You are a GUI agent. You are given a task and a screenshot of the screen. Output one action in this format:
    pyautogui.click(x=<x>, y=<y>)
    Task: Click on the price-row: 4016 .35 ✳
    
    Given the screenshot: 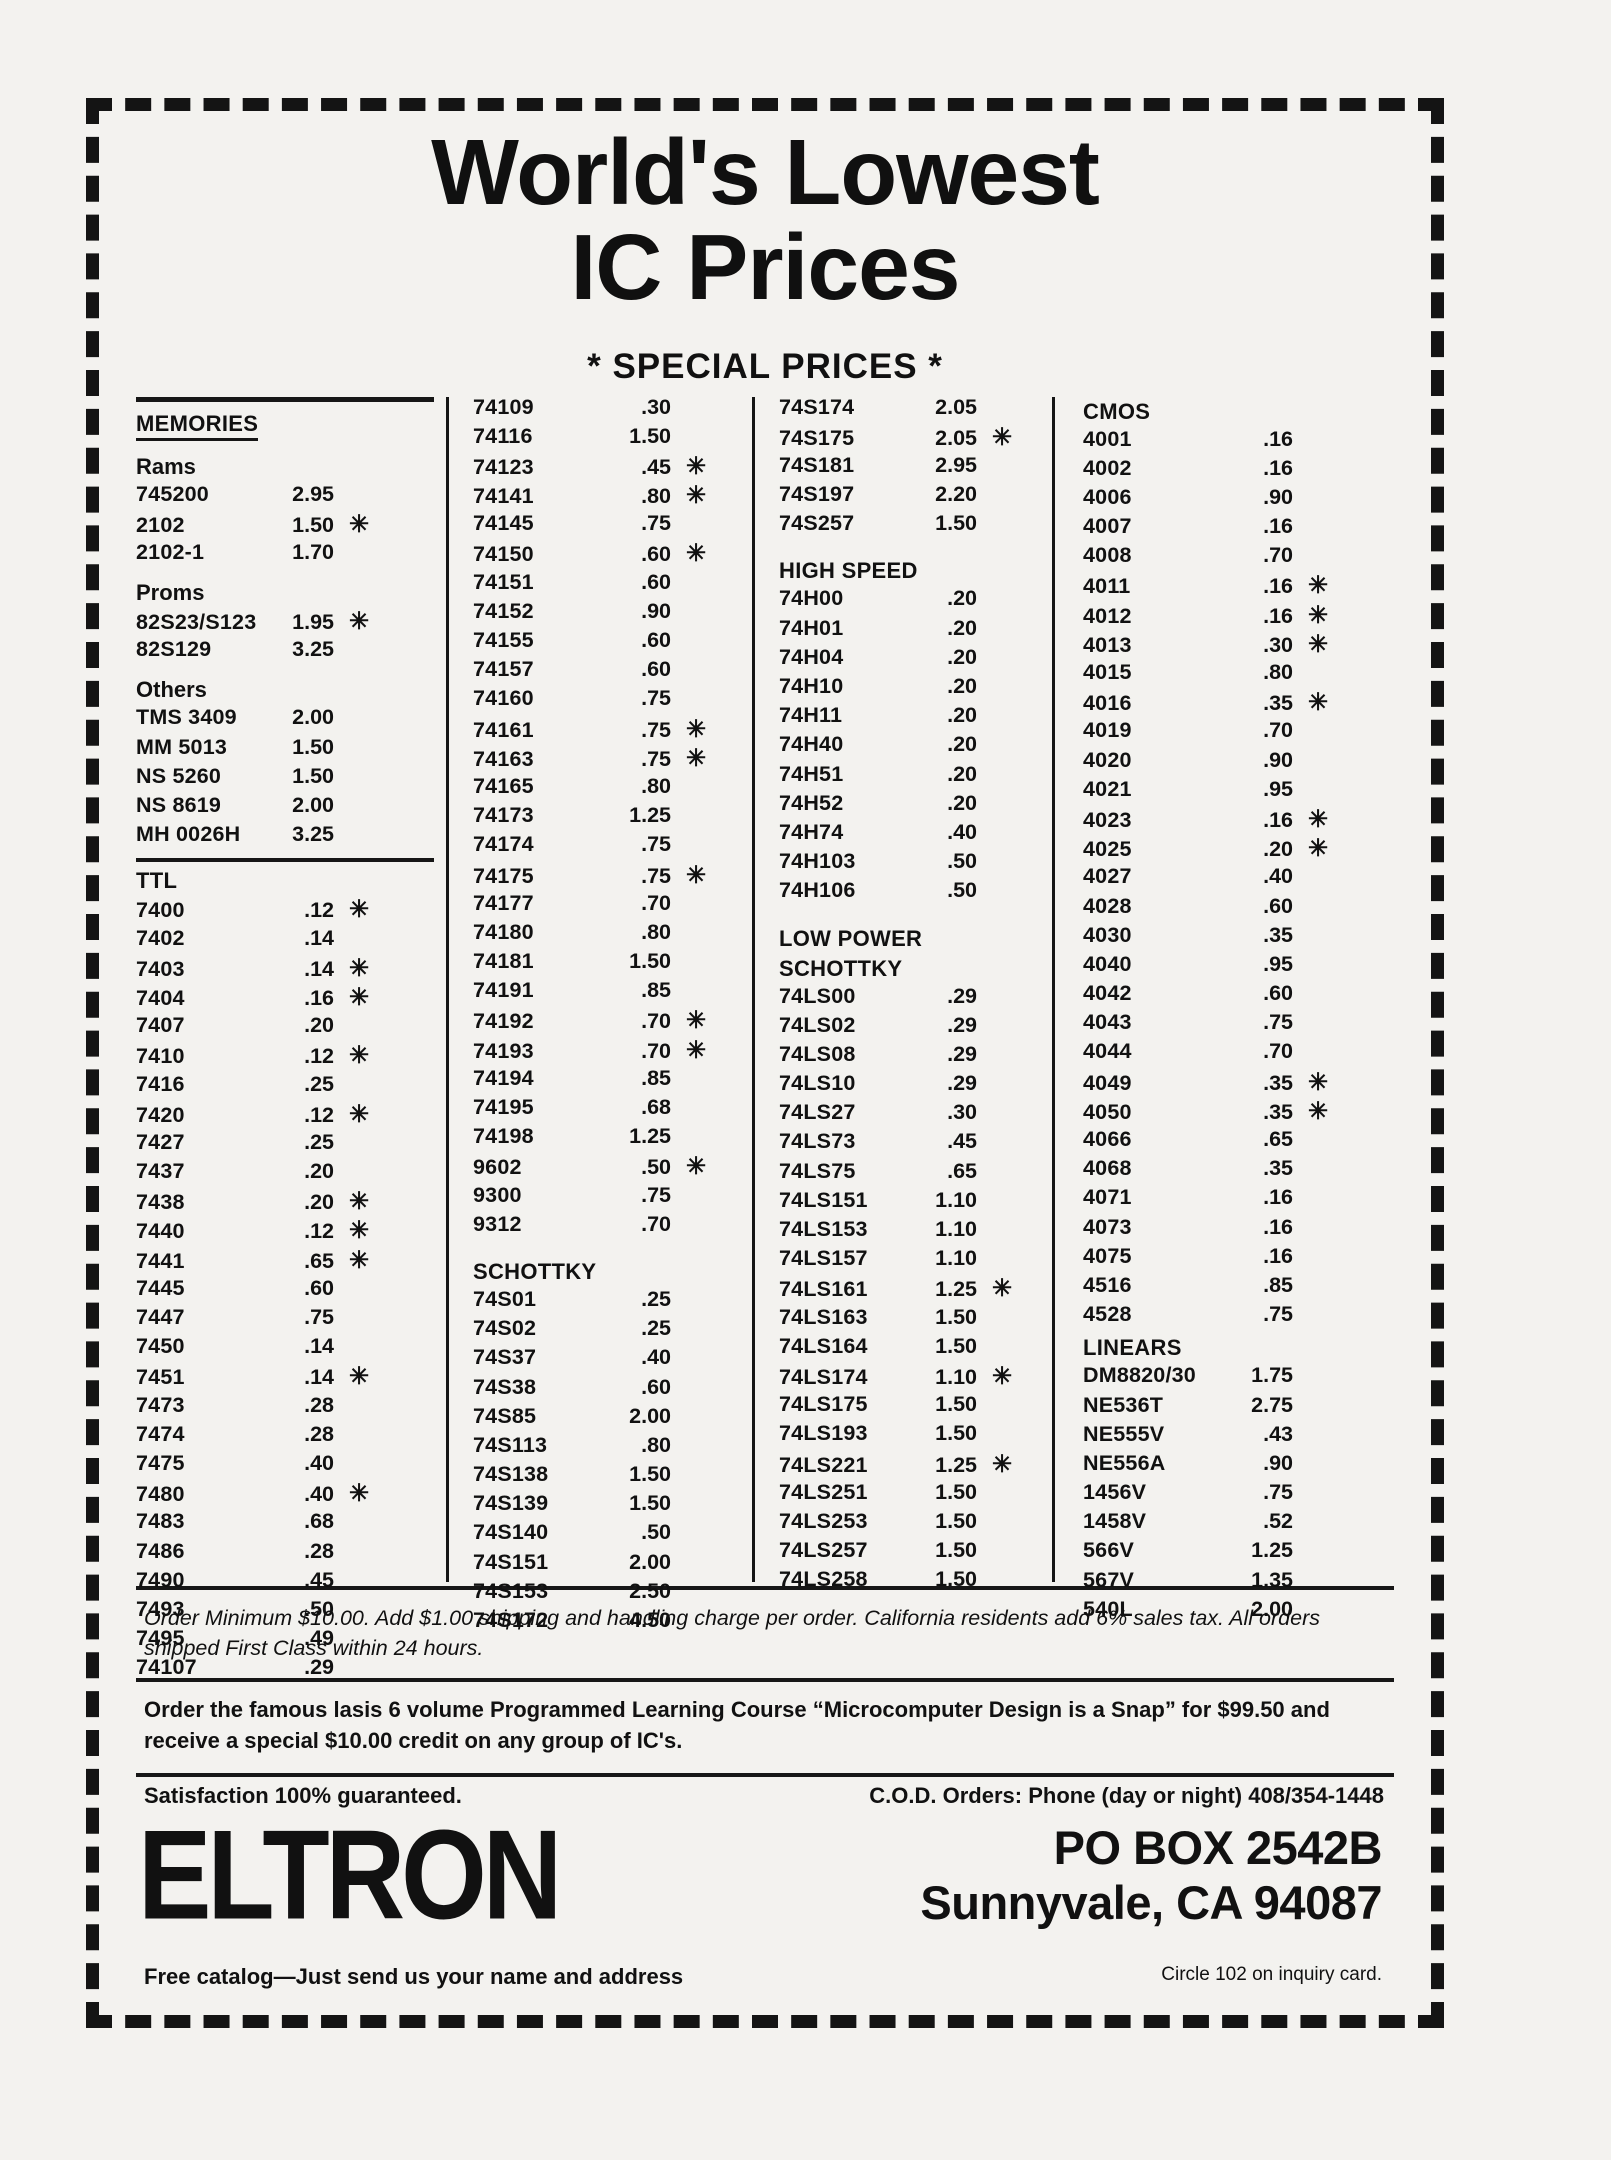 What is the action you would take?
    pyautogui.click(x=1227, y=705)
    